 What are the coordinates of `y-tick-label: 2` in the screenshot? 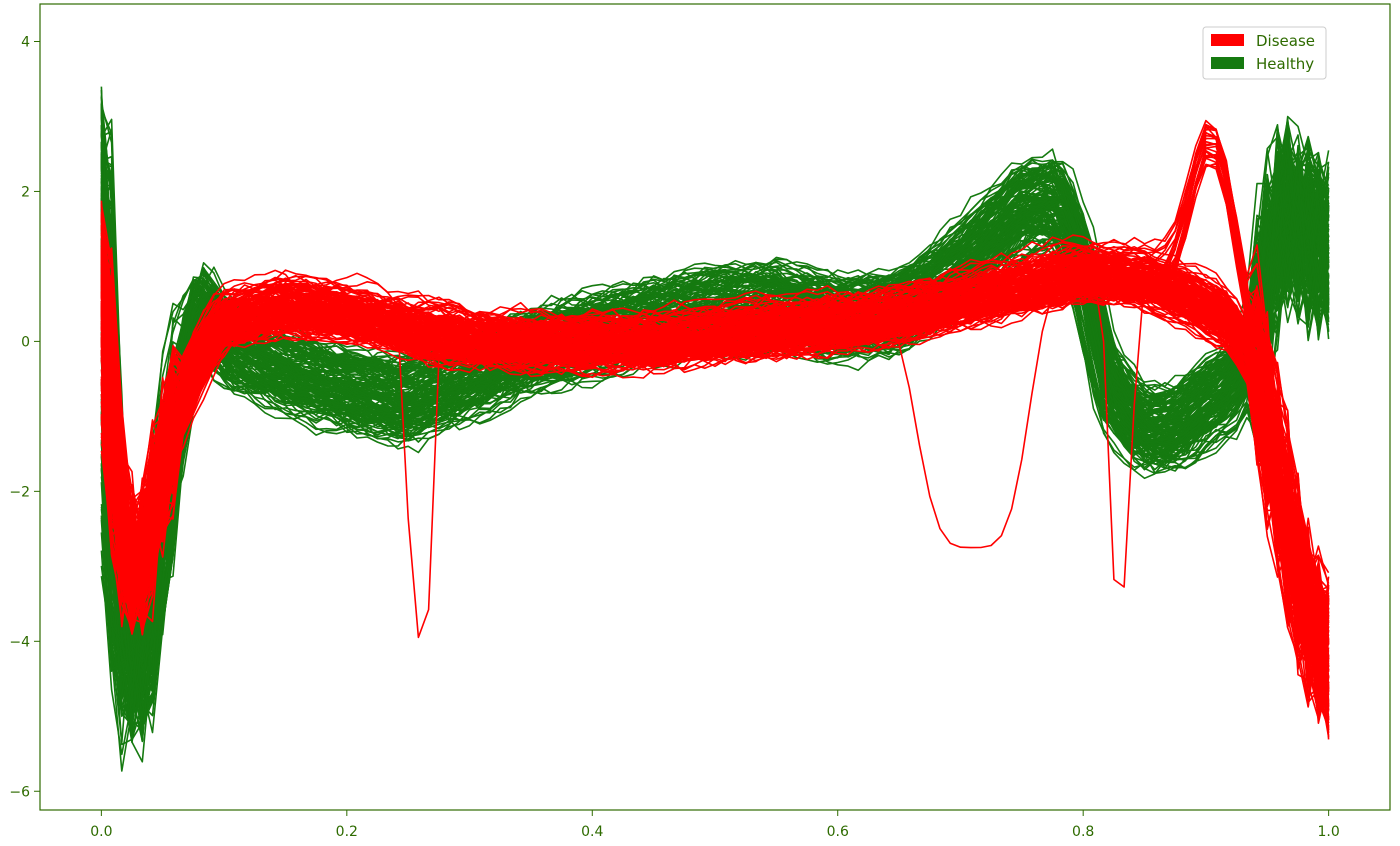 It's located at (25, 192).